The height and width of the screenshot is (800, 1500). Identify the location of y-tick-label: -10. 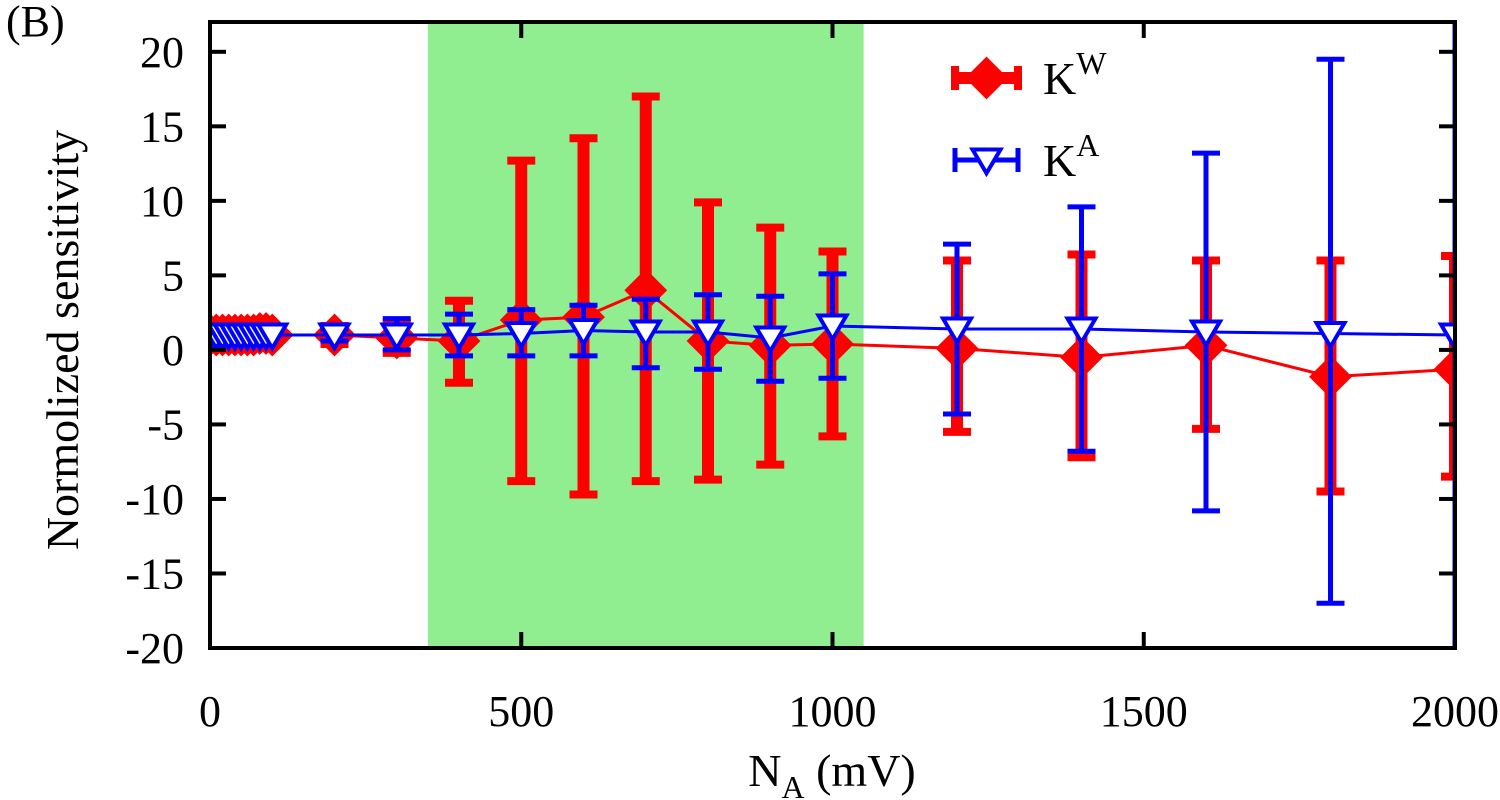
(154, 499).